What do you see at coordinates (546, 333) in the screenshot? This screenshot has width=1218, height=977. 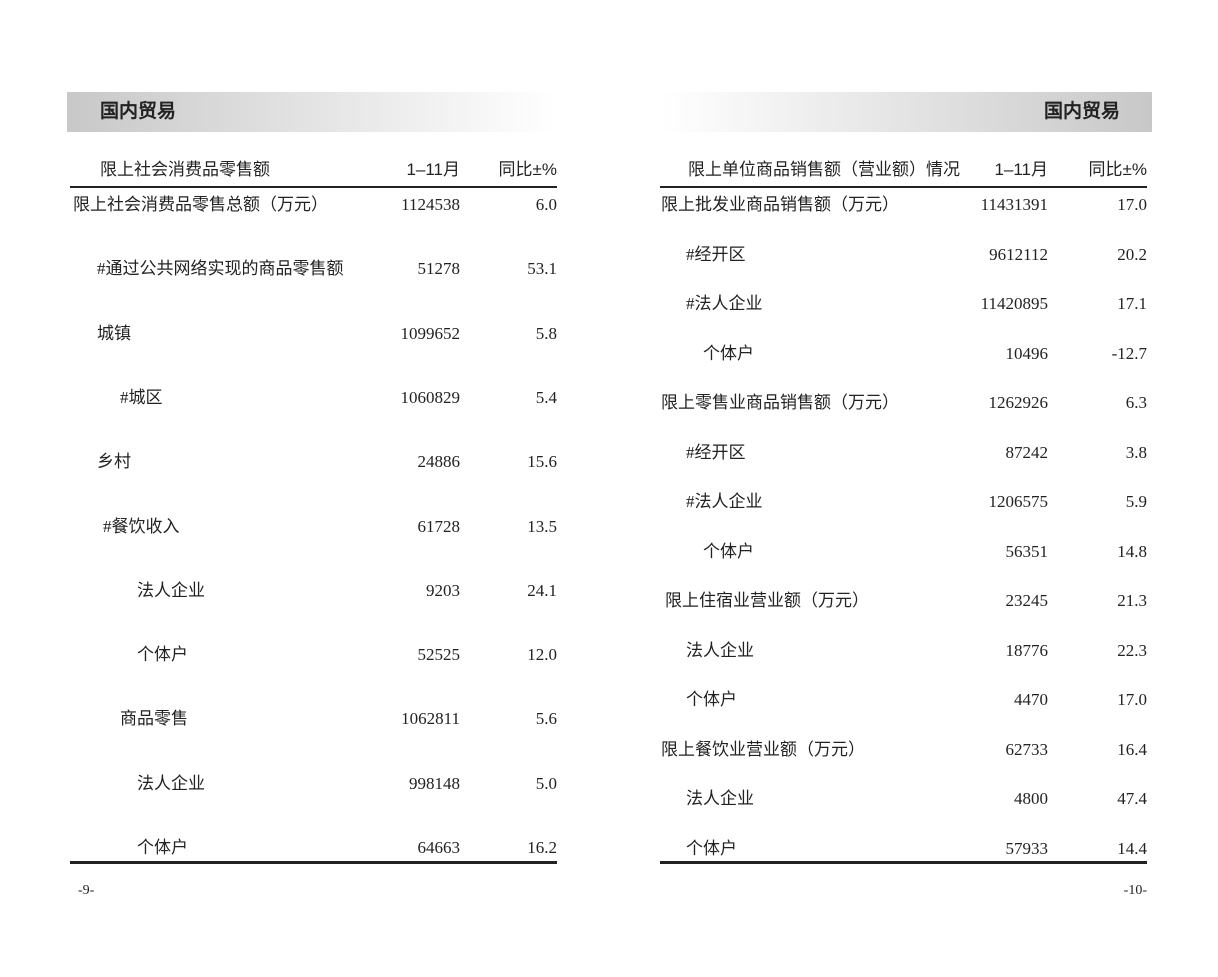 I see `cell-value: 5.8` at bounding box center [546, 333].